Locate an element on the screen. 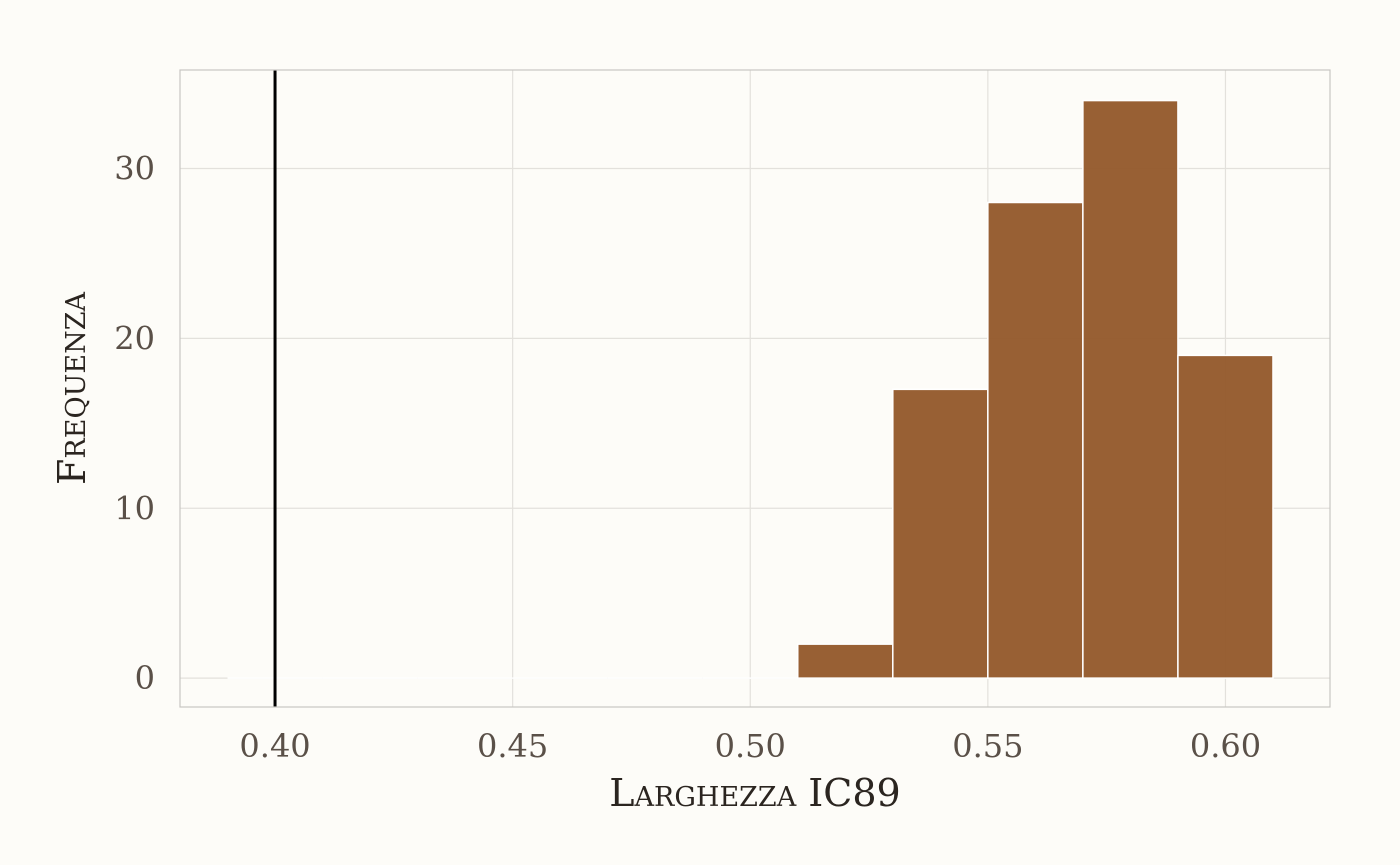  y-axis-title: Frequenza is located at coordinates (72, 388).